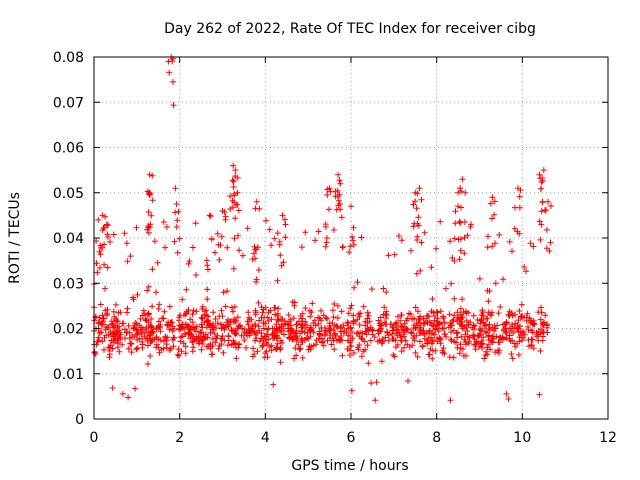  I want to click on y-tick-label: 0.05, so click(68, 194).